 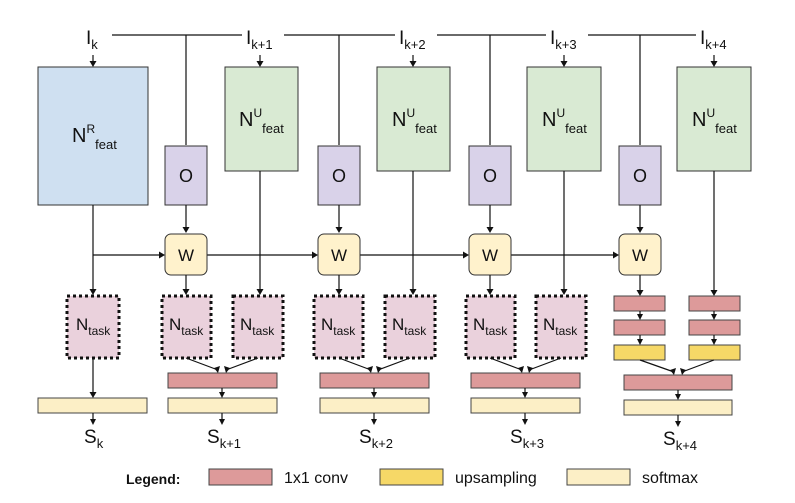 I want to click on flow-net-k2-label: O, so click(x=339, y=176).